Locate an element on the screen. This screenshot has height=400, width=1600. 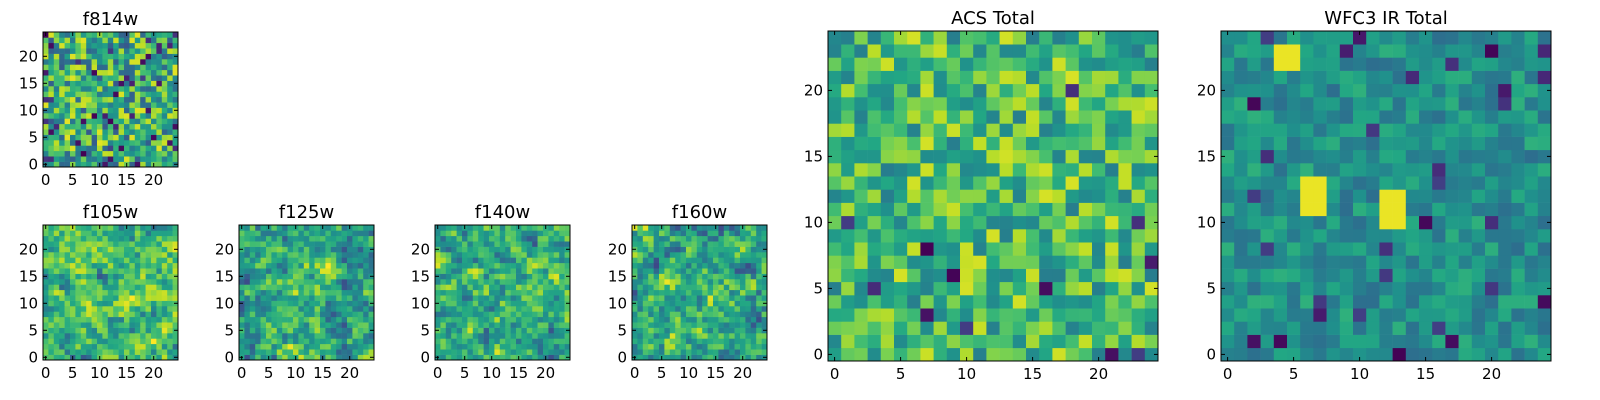
x-tick-label: 0 is located at coordinates (242, 373).